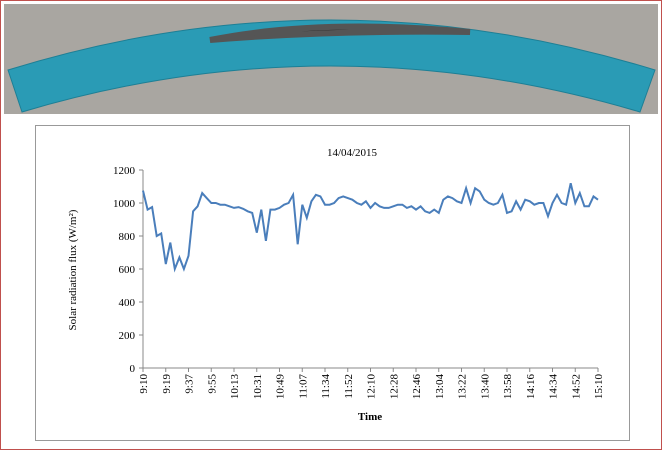 This screenshot has width=662, height=450. I want to click on y-tick-label: 600, so click(127, 270).